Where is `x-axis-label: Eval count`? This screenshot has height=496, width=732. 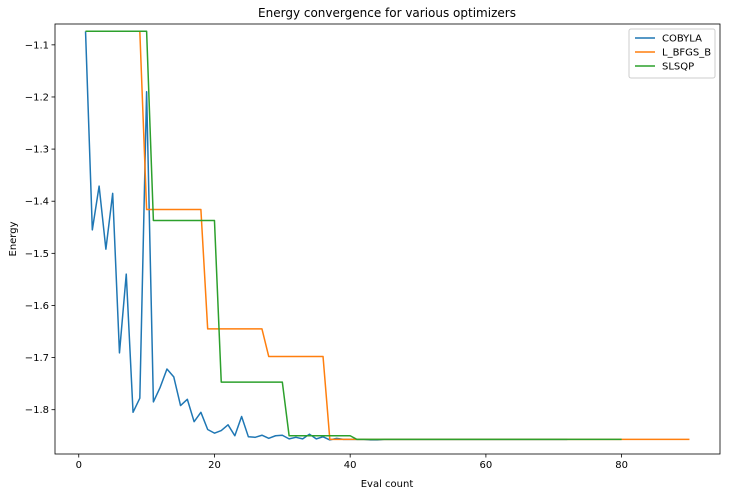
x-axis-label: Eval count is located at coordinates (387, 484).